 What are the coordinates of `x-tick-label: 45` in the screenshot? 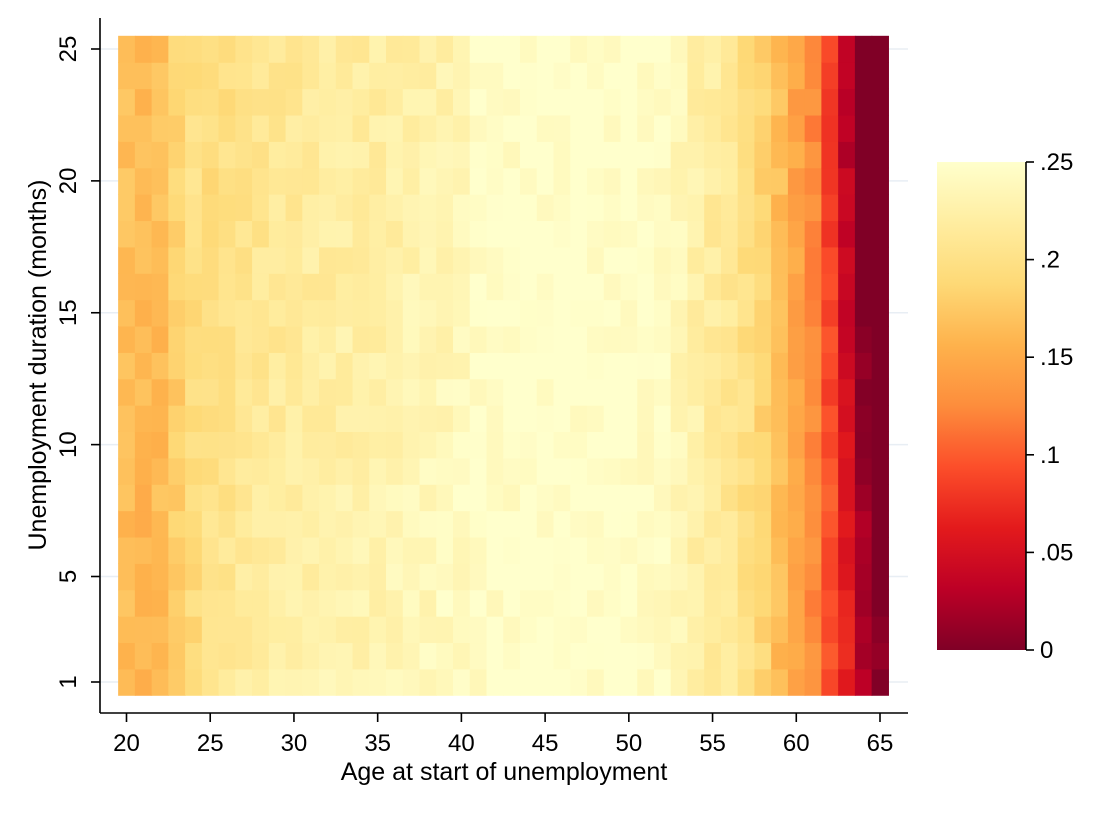 It's located at (545, 743).